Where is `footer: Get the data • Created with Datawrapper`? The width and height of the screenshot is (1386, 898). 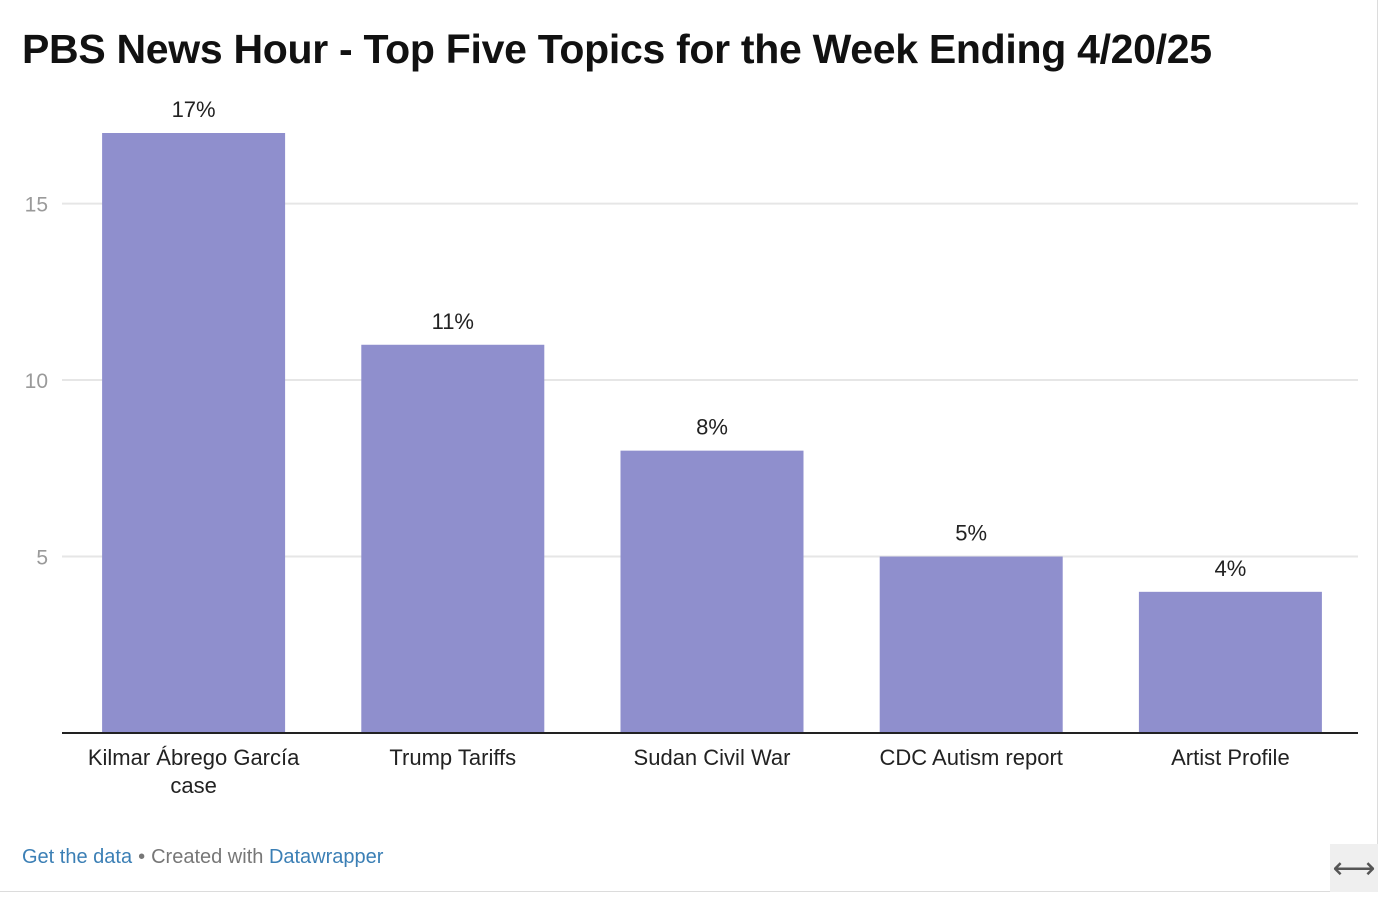 footer: Get the data • Created with Datawrapper is located at coordinates (202, 857).